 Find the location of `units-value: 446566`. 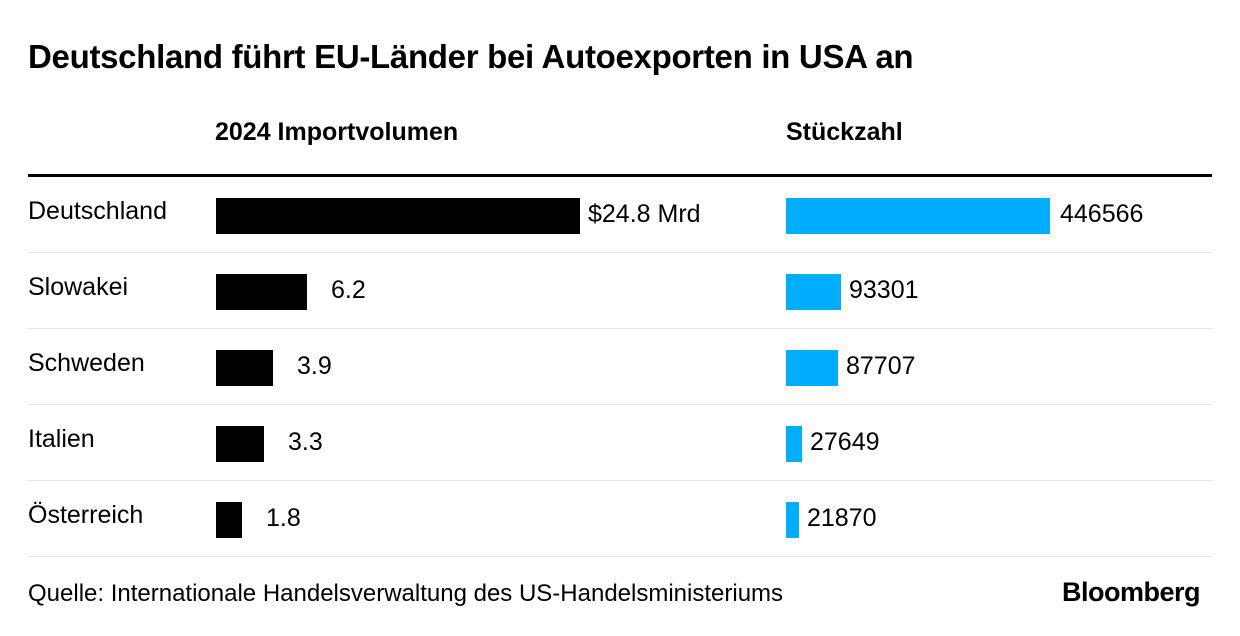

units-value: 446566 is located at coordinates (1102, 214).